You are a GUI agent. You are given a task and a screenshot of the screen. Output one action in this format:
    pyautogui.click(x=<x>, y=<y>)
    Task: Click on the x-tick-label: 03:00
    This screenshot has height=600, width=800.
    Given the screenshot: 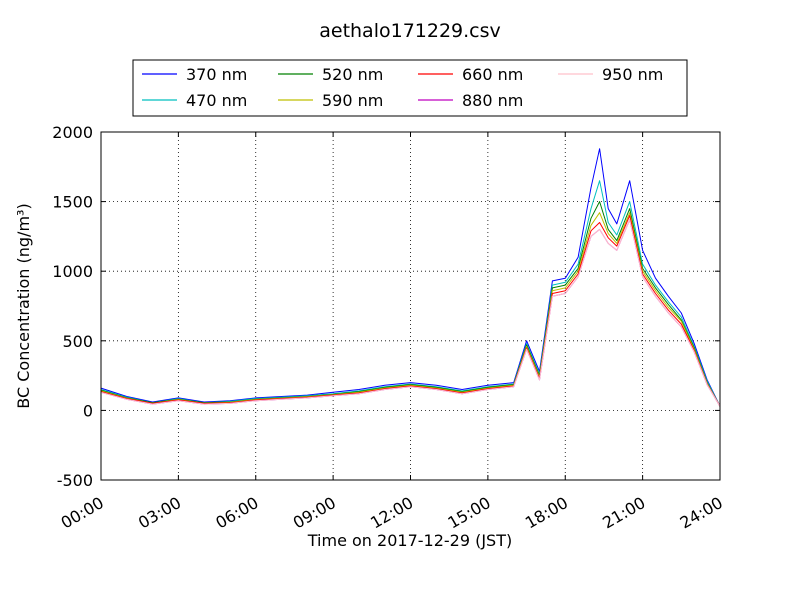 What is the action you would take?
    pyautogui.click(x=159, y=513)
    